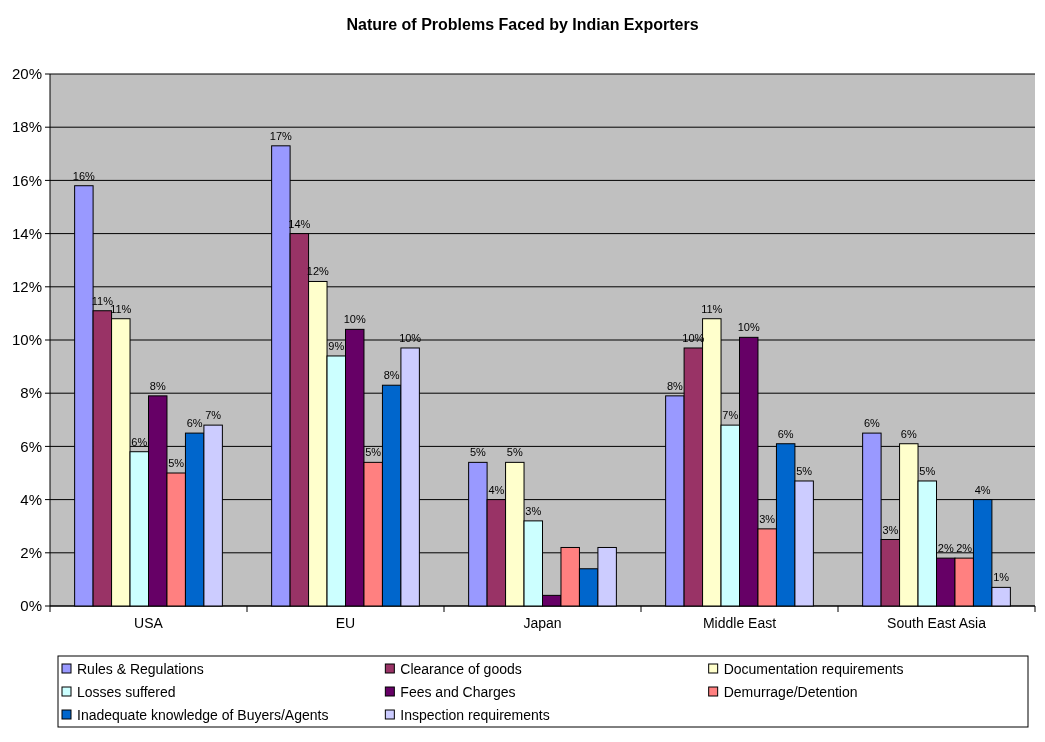 The image size is (1045, 742). I want to click on y-tick-label: 14%, so click(26, 233).